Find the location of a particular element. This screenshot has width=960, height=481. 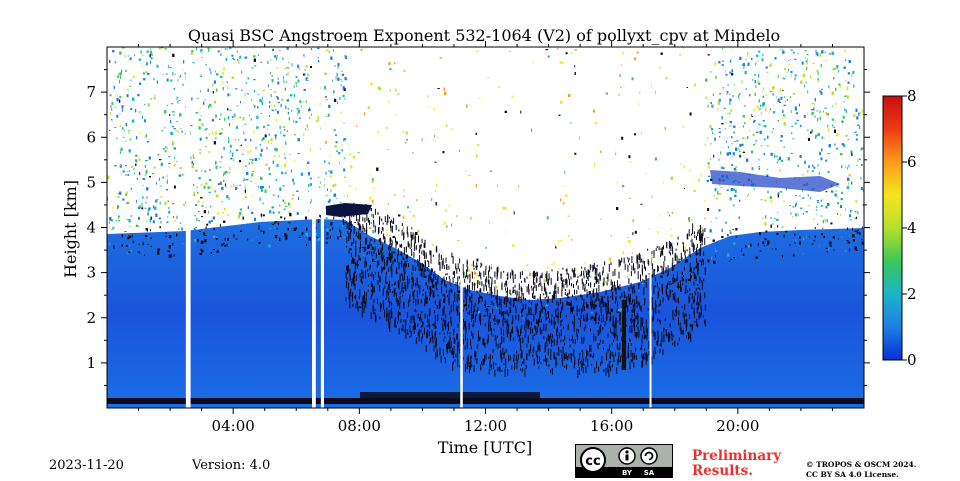

colorbar-tick-label: 6 is located at coordinates (912, 162).